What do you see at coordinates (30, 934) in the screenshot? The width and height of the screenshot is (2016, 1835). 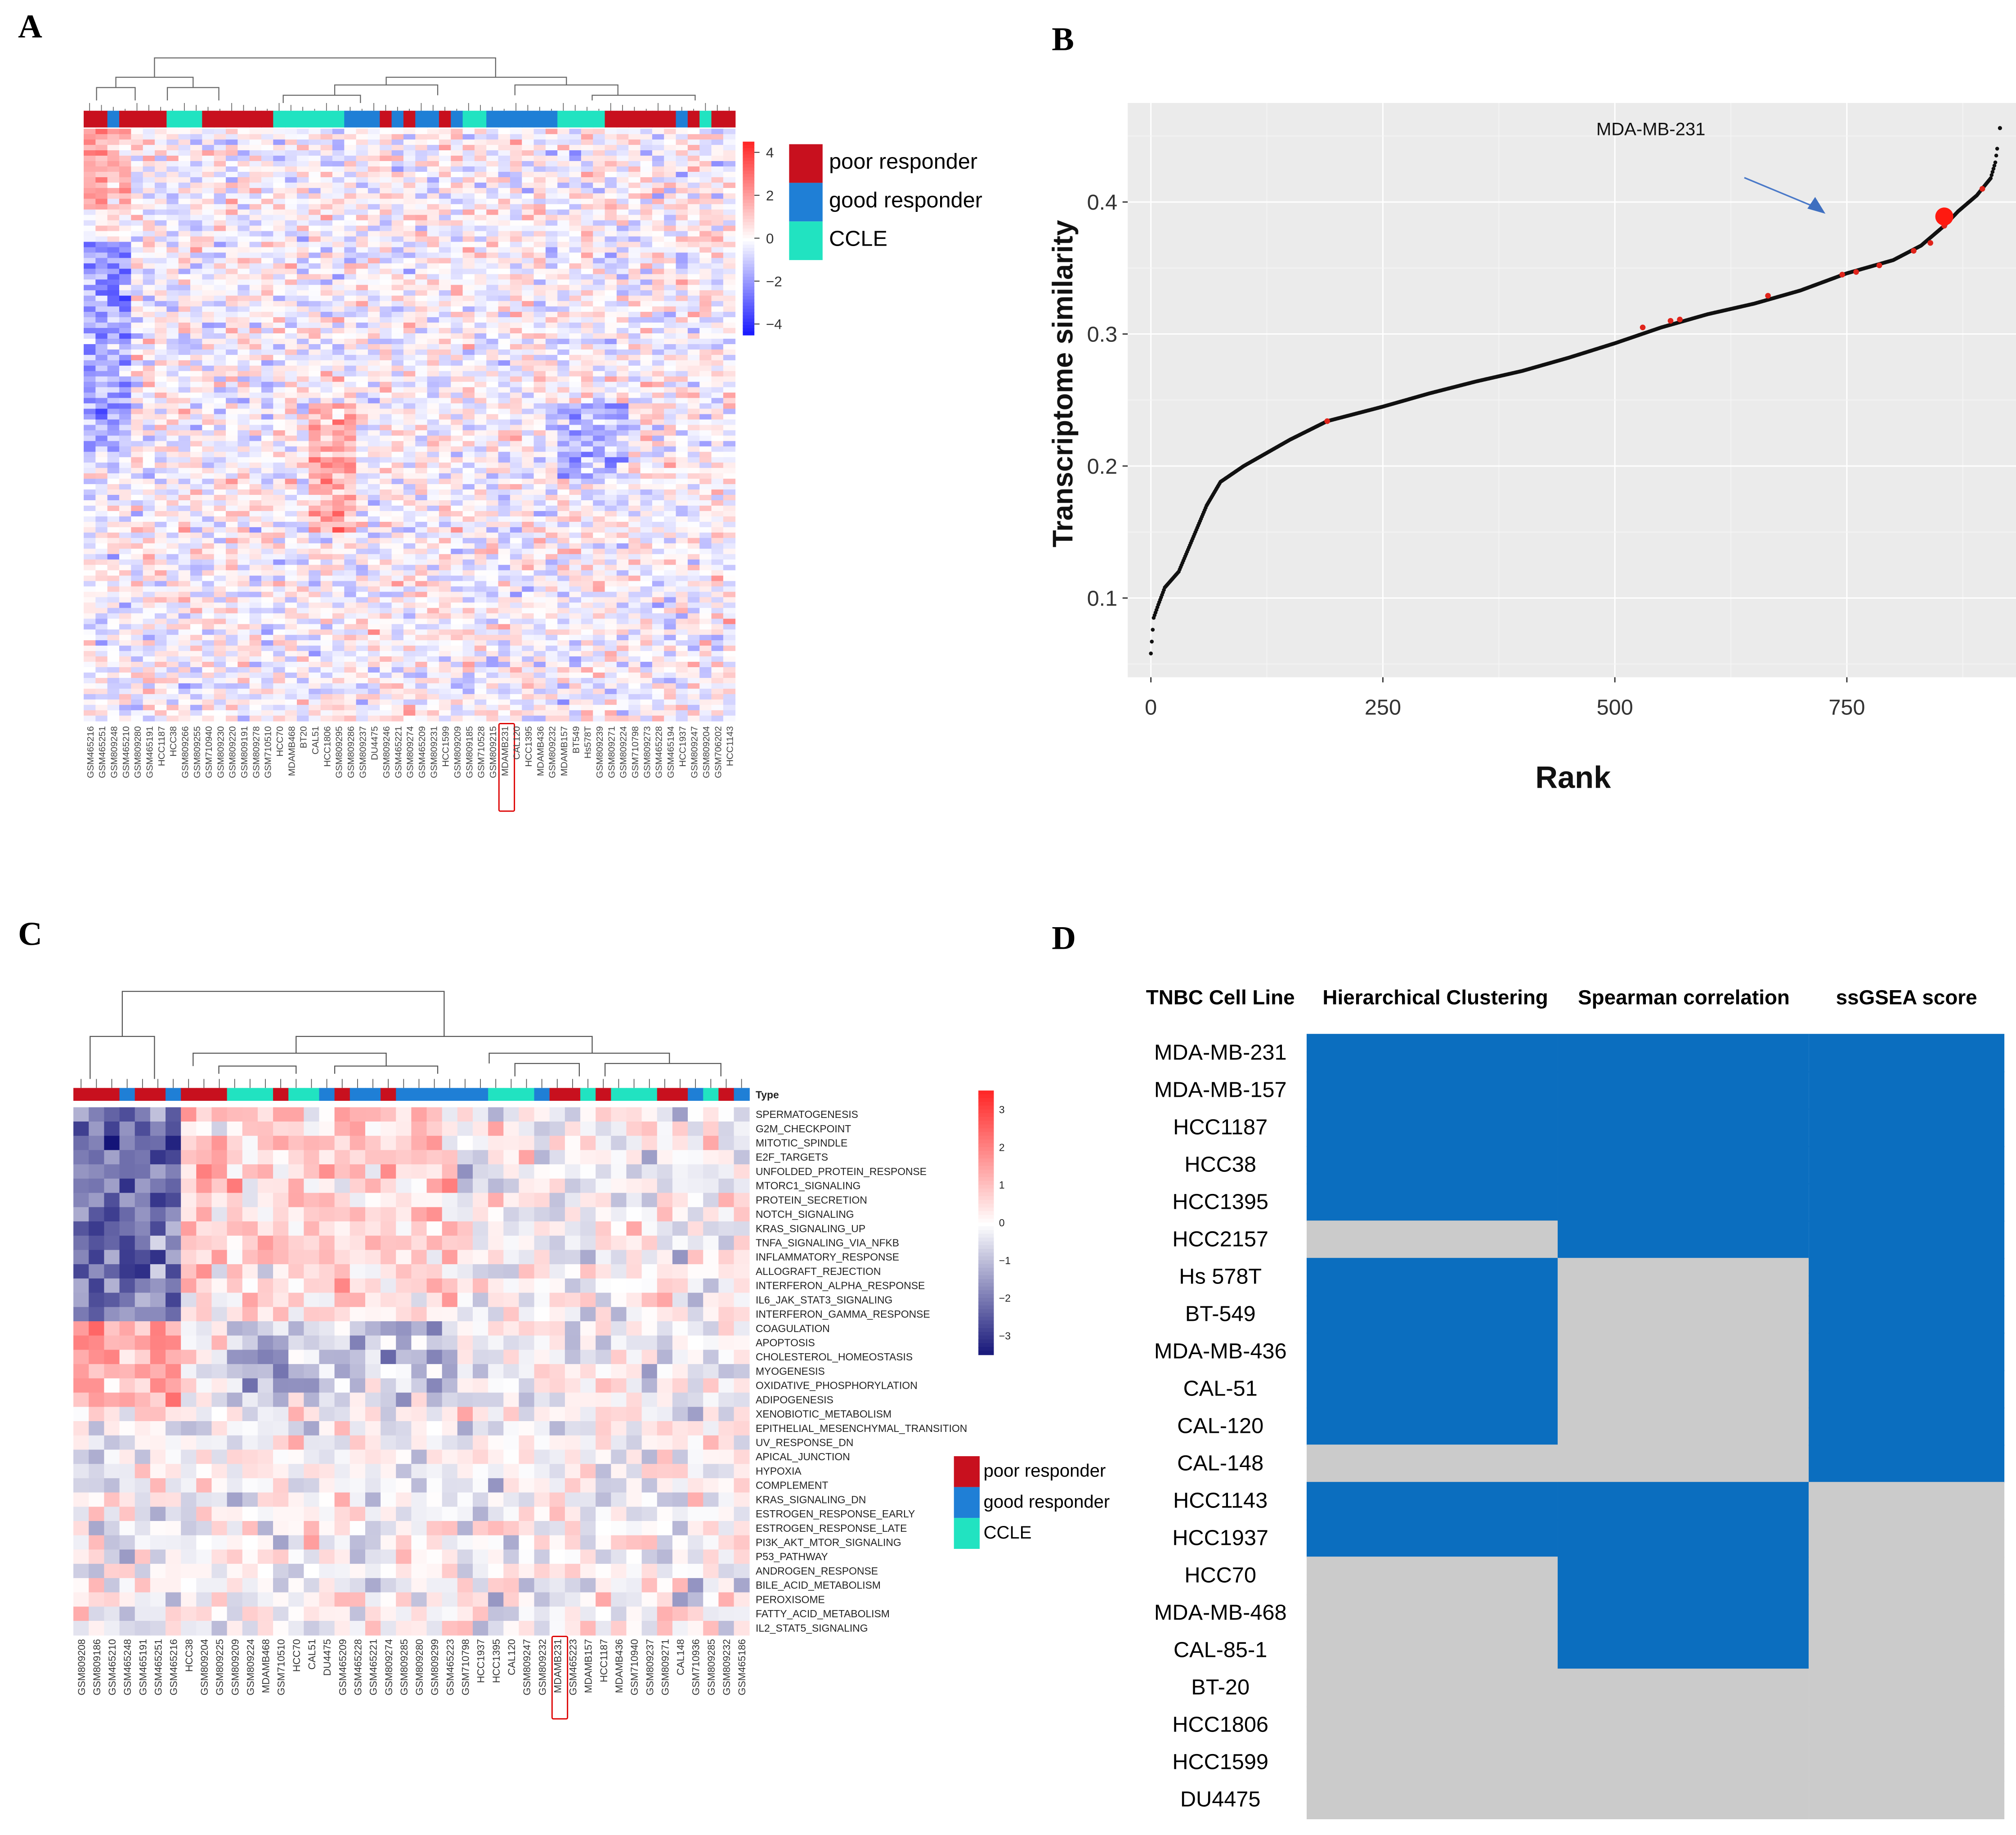 I see `panel-c-letter: C` at bounding box center [30, 934].